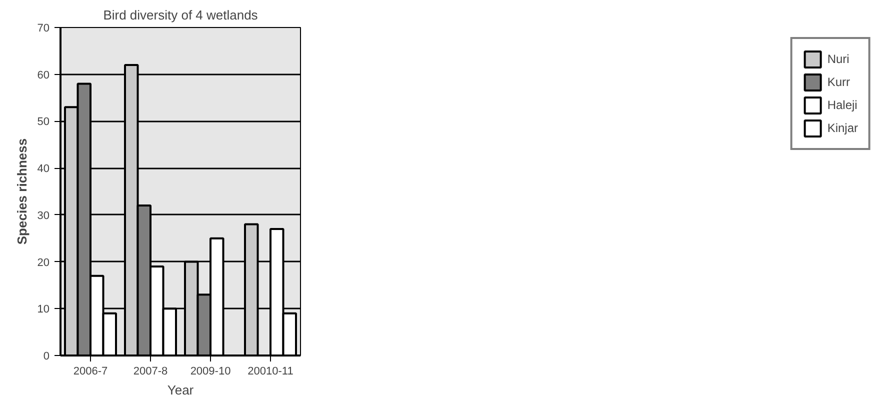 The width and height of the screenshot is (893, 409). What do you see at coordinates (210, 372) in the screenshot?
I see `x-tick-label: 2009-10` at bounding box center [210, 372].